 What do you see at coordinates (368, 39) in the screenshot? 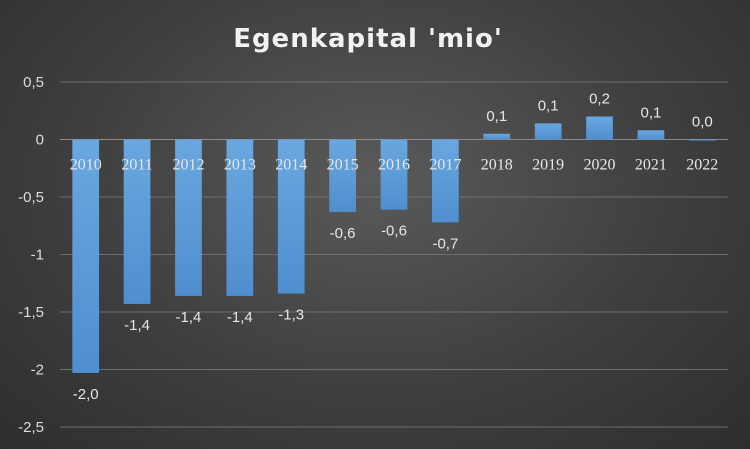
I see `chart-title: Egenkapital 'mio'` at bounding box center [368, 39].